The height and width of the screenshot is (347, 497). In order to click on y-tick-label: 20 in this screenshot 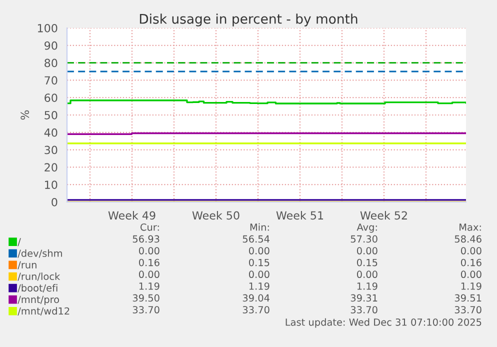, I will do `click(51, 167)`.